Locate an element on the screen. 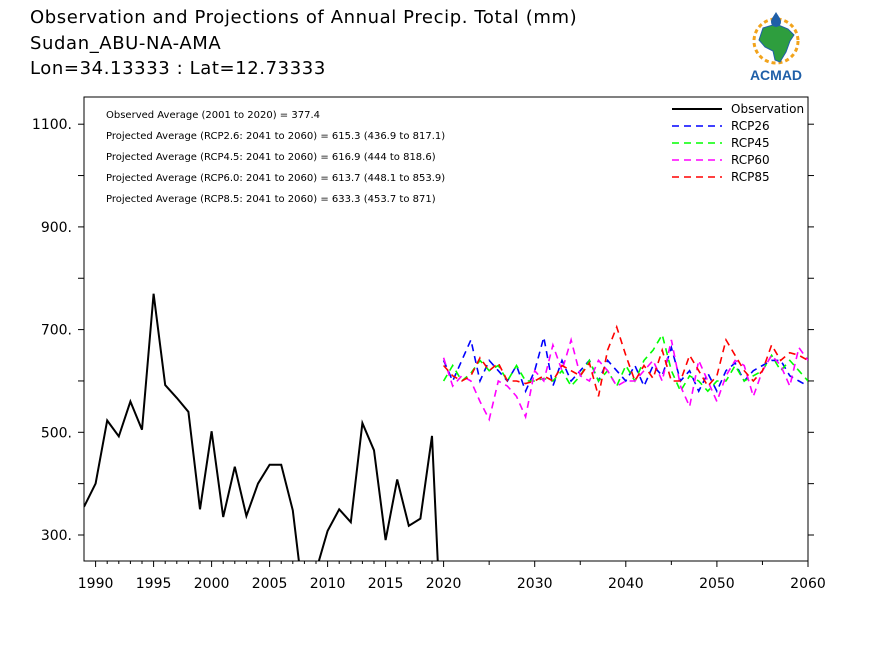 The height and width of the screenshot is (659, 879). legend-label-observation: Observation is located at coordinates (767, 109).